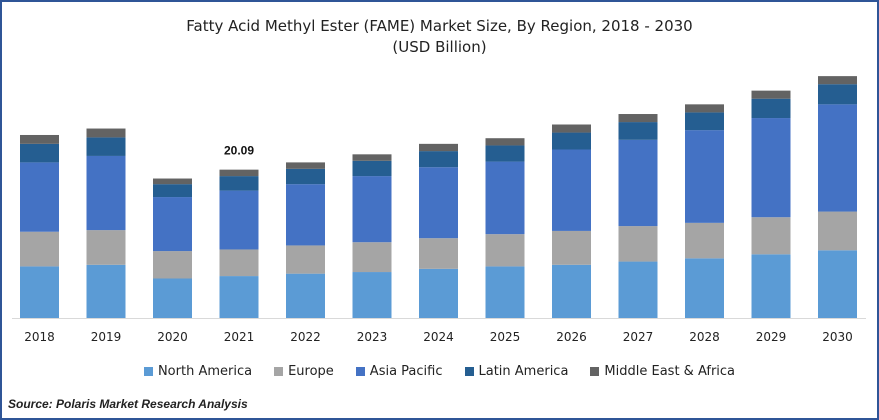 The image size is (879, 420). Describe the element at coordinates (438, 293) in the screenshot. I see `bar-segment-north-america-2024` at that location.